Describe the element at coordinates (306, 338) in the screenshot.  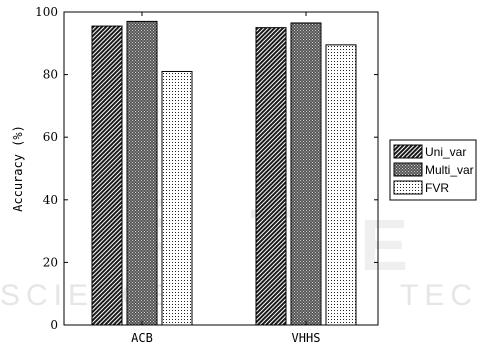
I see `x-tick-label: VHHS` at that location.